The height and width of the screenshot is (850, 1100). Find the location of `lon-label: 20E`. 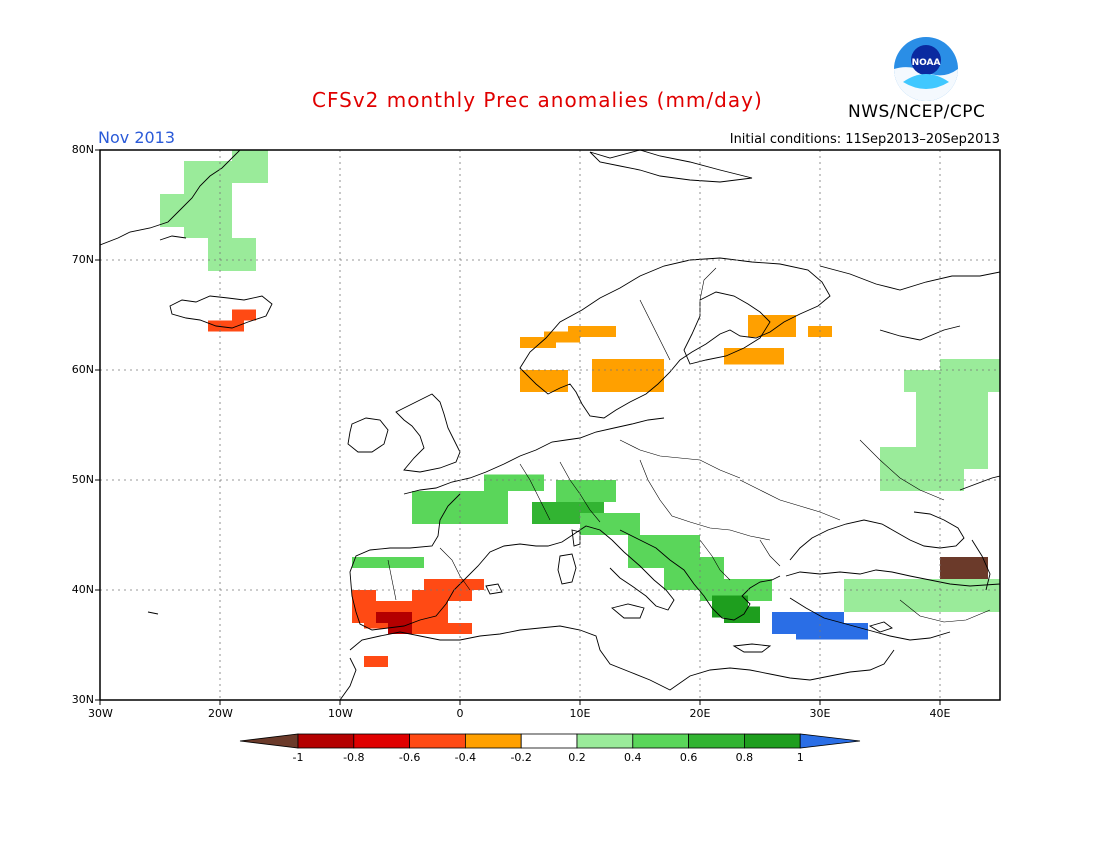

lon-label: 20E is located at coordinates (700, 713).